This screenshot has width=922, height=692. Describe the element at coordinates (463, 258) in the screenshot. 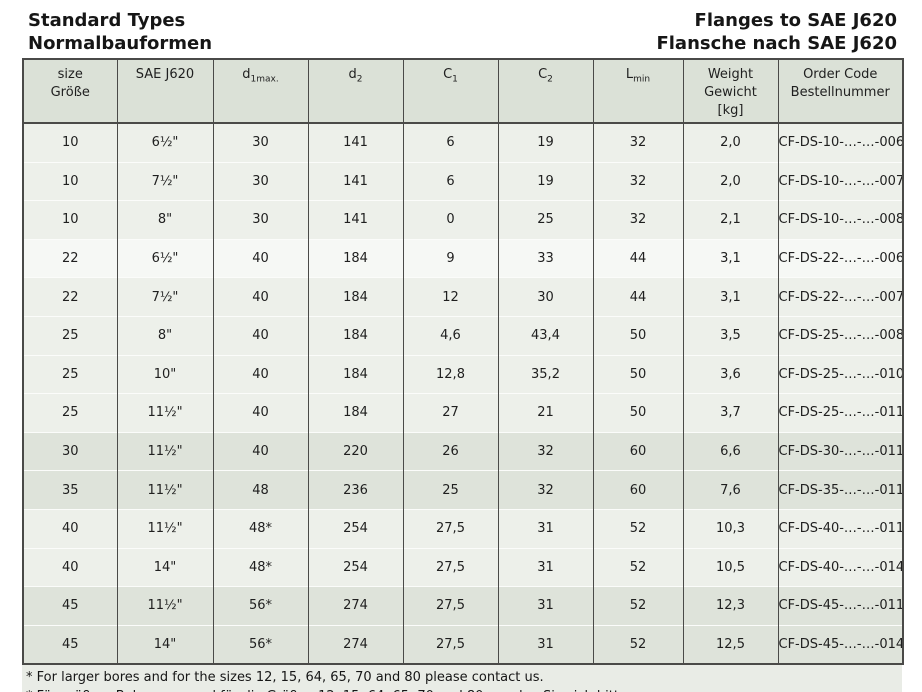

I see `table-row: 22 6½" 40 184 9 33 44 3,1 CF-DS-22-…-…-006` at that location.